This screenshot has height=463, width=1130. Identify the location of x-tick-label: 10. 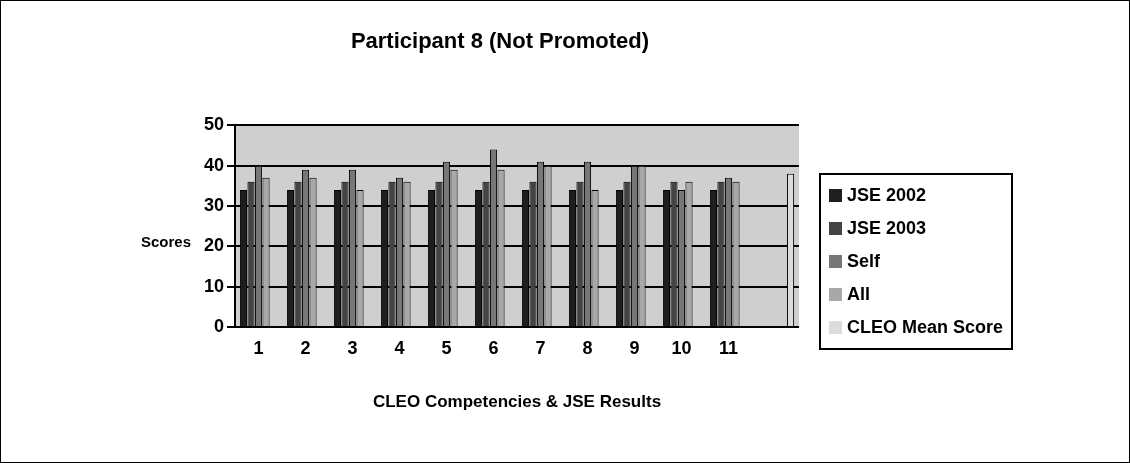
(681, 347).